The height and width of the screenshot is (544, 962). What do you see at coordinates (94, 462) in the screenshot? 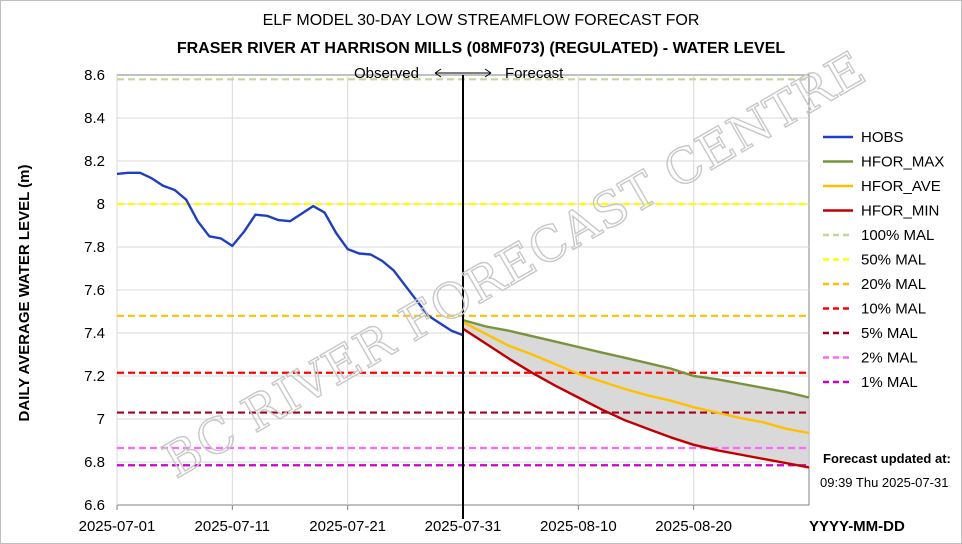
I see `y-tick-label: 6.8` at bounding box center [94, 462].